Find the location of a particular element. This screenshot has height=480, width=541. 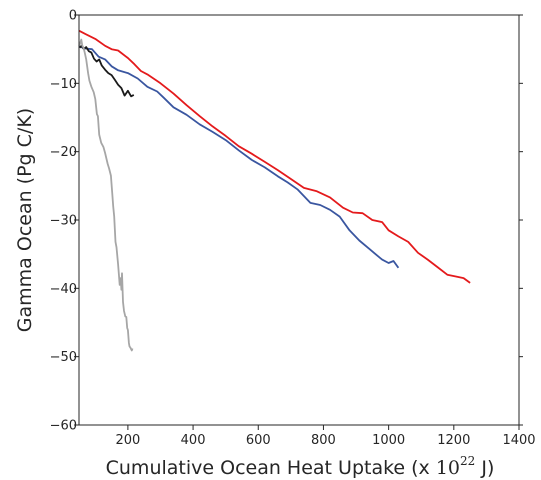

x-axis-title: Cumulative Ocean Heat Uptake (x 1022 J) is located at coordinates (300, 466).